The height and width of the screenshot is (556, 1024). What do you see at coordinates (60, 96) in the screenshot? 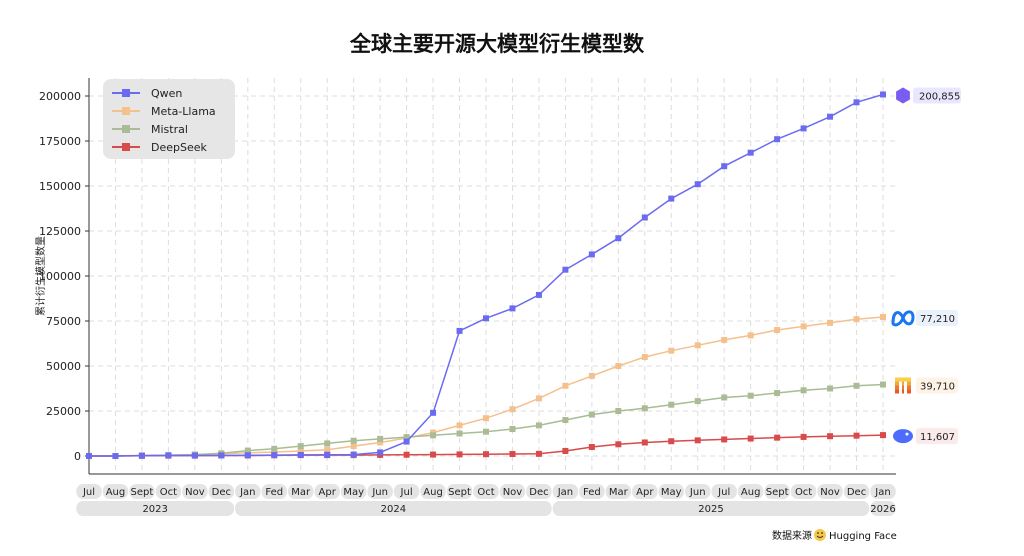
I see `y-tick-label: 200000` at bounding box center [60, 96].